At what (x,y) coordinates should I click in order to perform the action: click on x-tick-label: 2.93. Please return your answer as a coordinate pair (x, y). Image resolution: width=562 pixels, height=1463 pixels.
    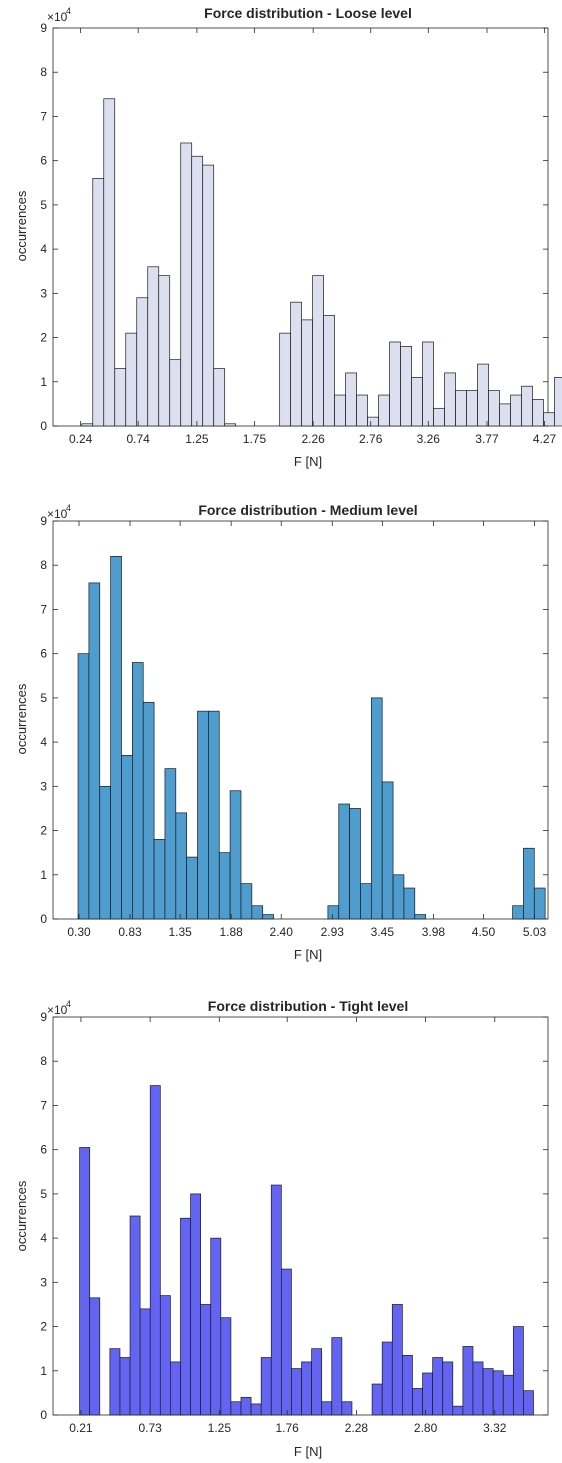
    Looking at the image, I should click on (333, 932).